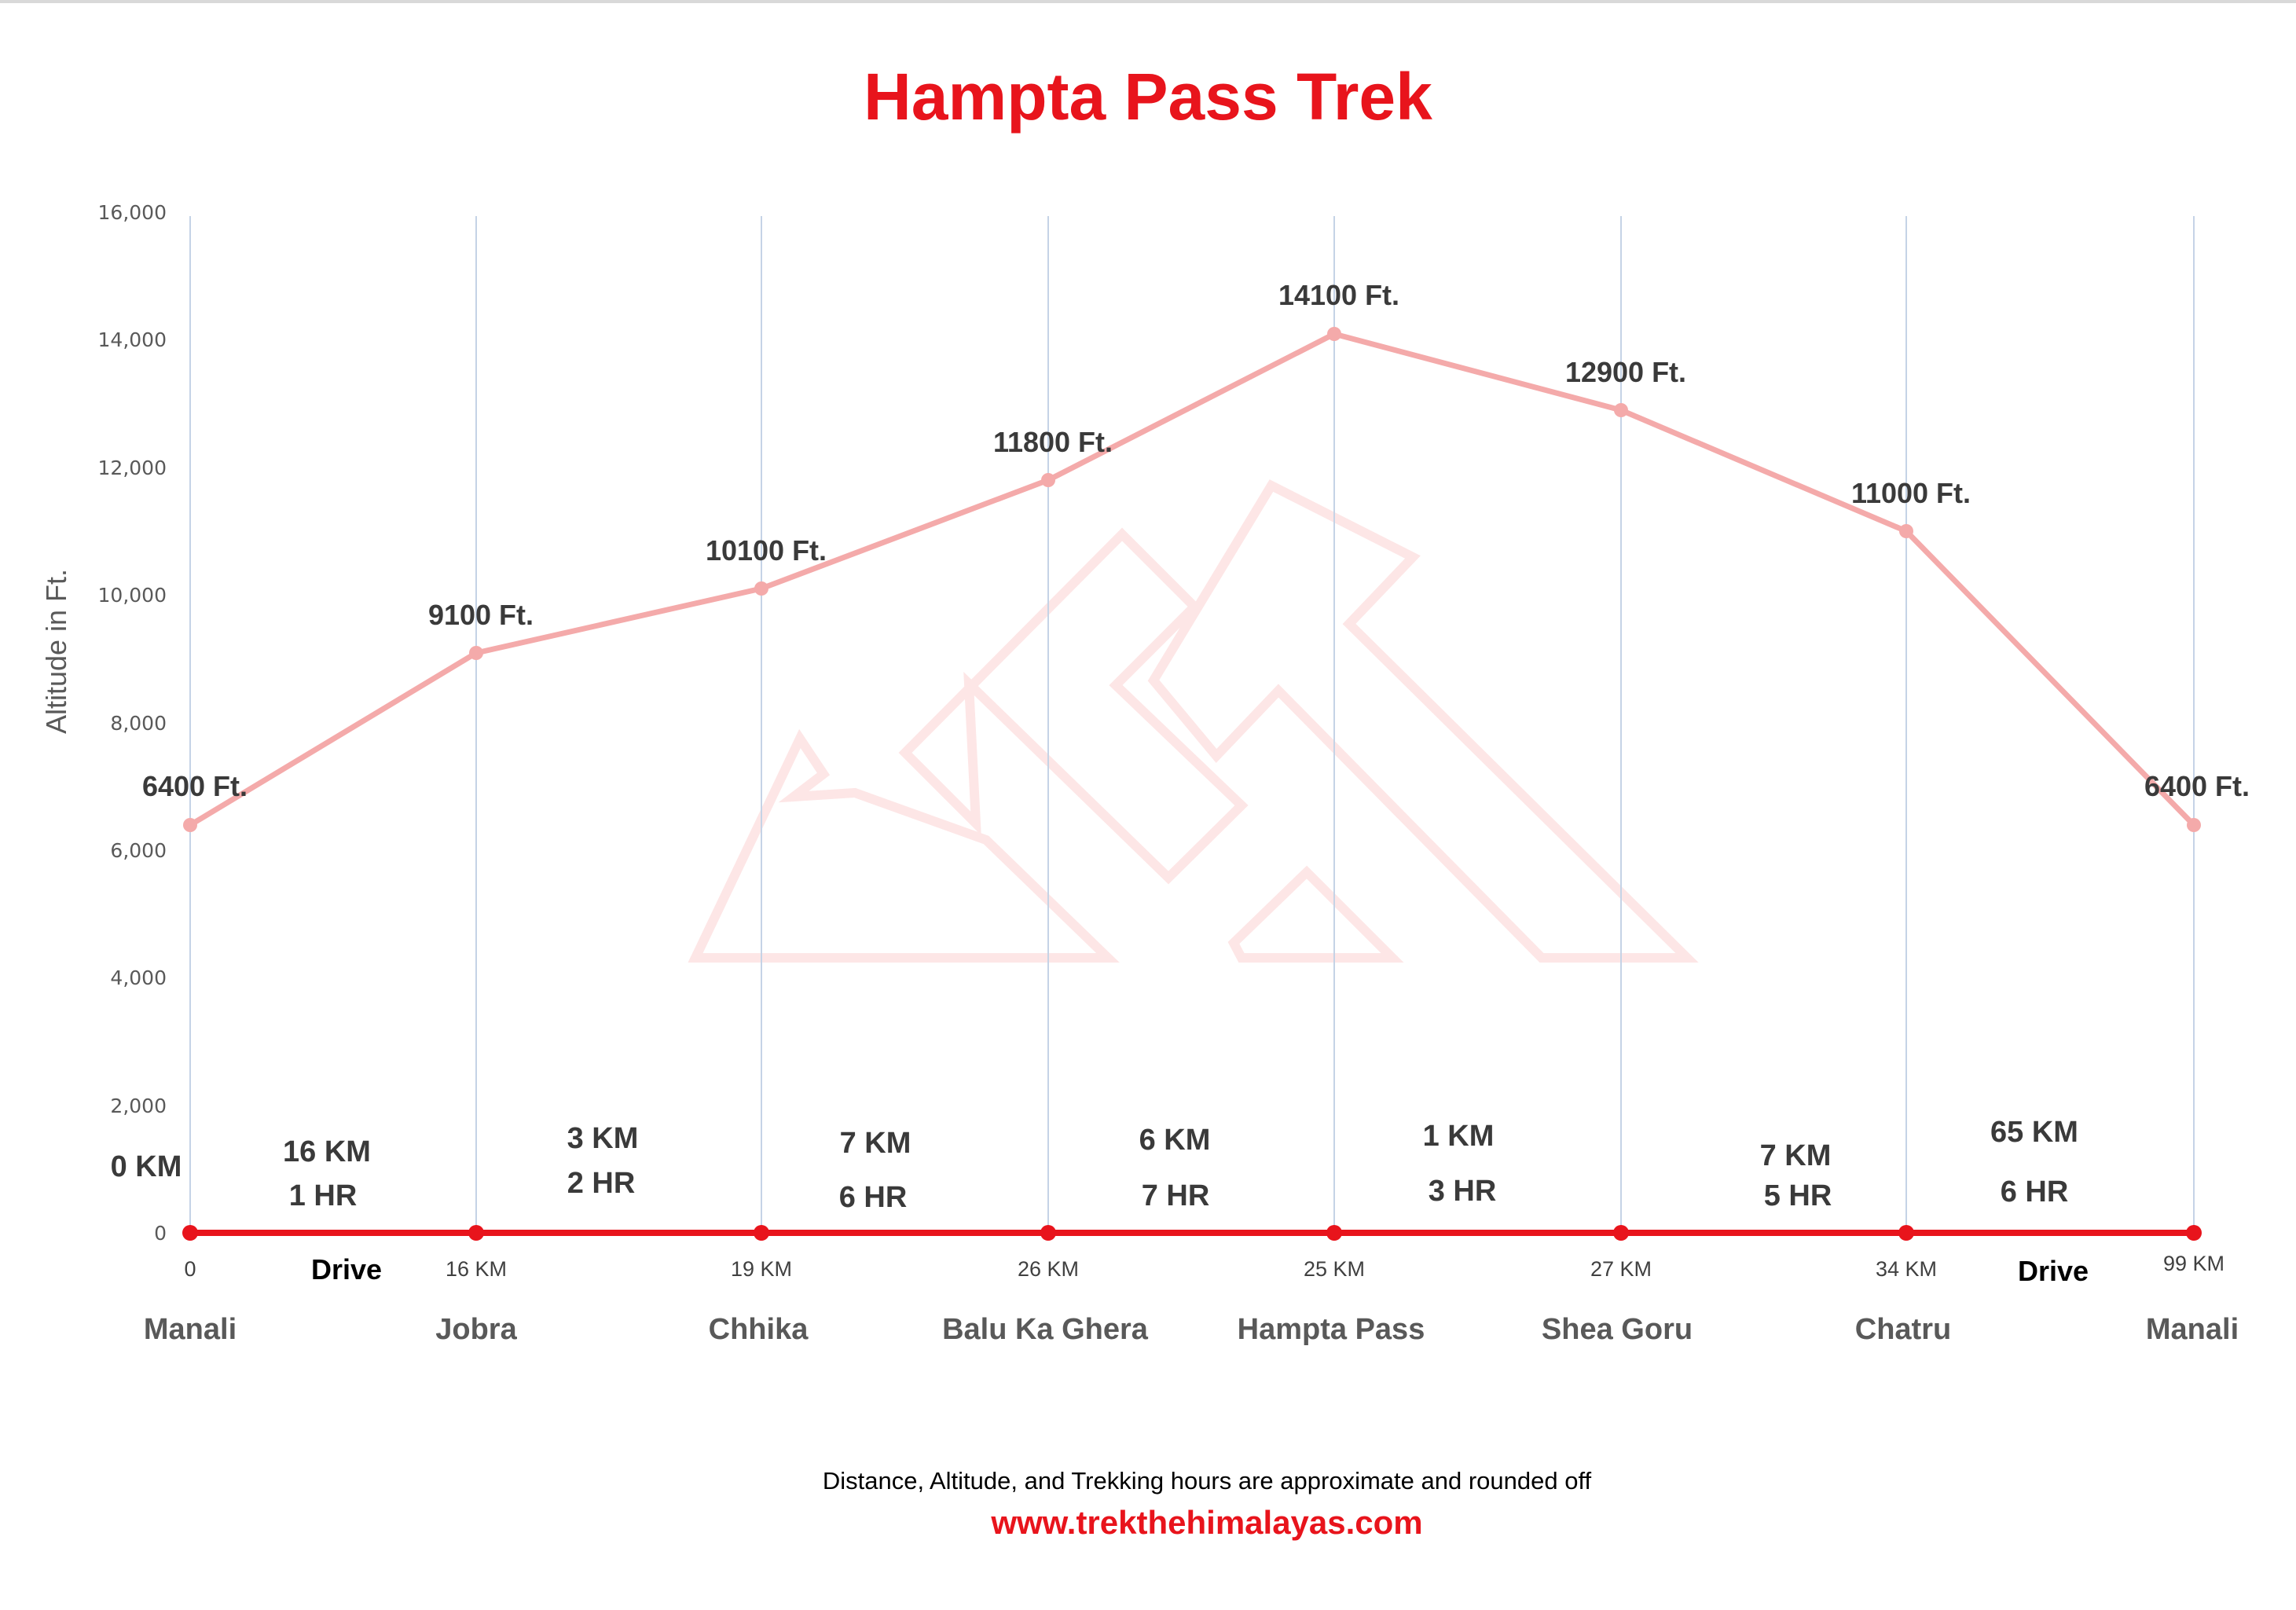 The width and height of the screenshot is (2296, 1610). Describe the element at coordinates (132, 468) in the screenshot. I see `y-tick: 12,000` at that location.